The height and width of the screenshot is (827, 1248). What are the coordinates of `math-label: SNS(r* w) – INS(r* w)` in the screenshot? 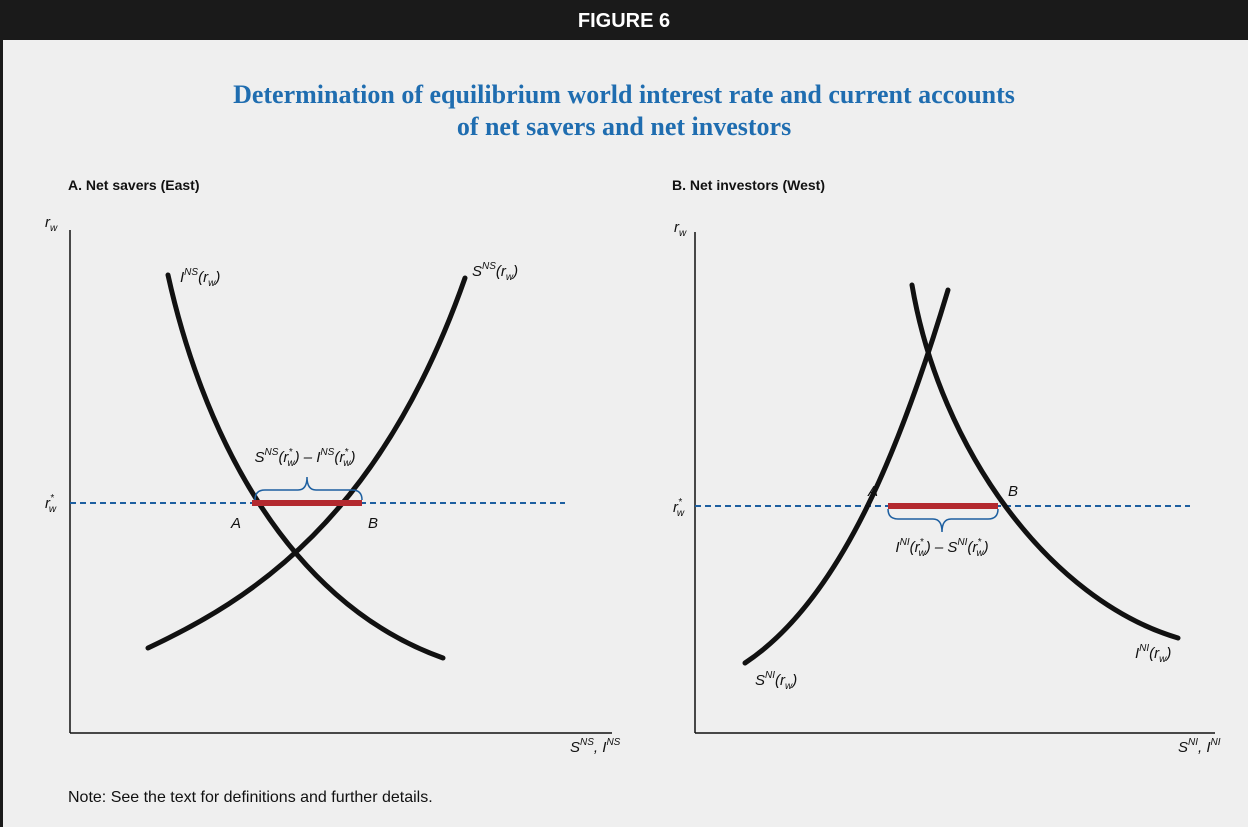 It's located at (305, 458).